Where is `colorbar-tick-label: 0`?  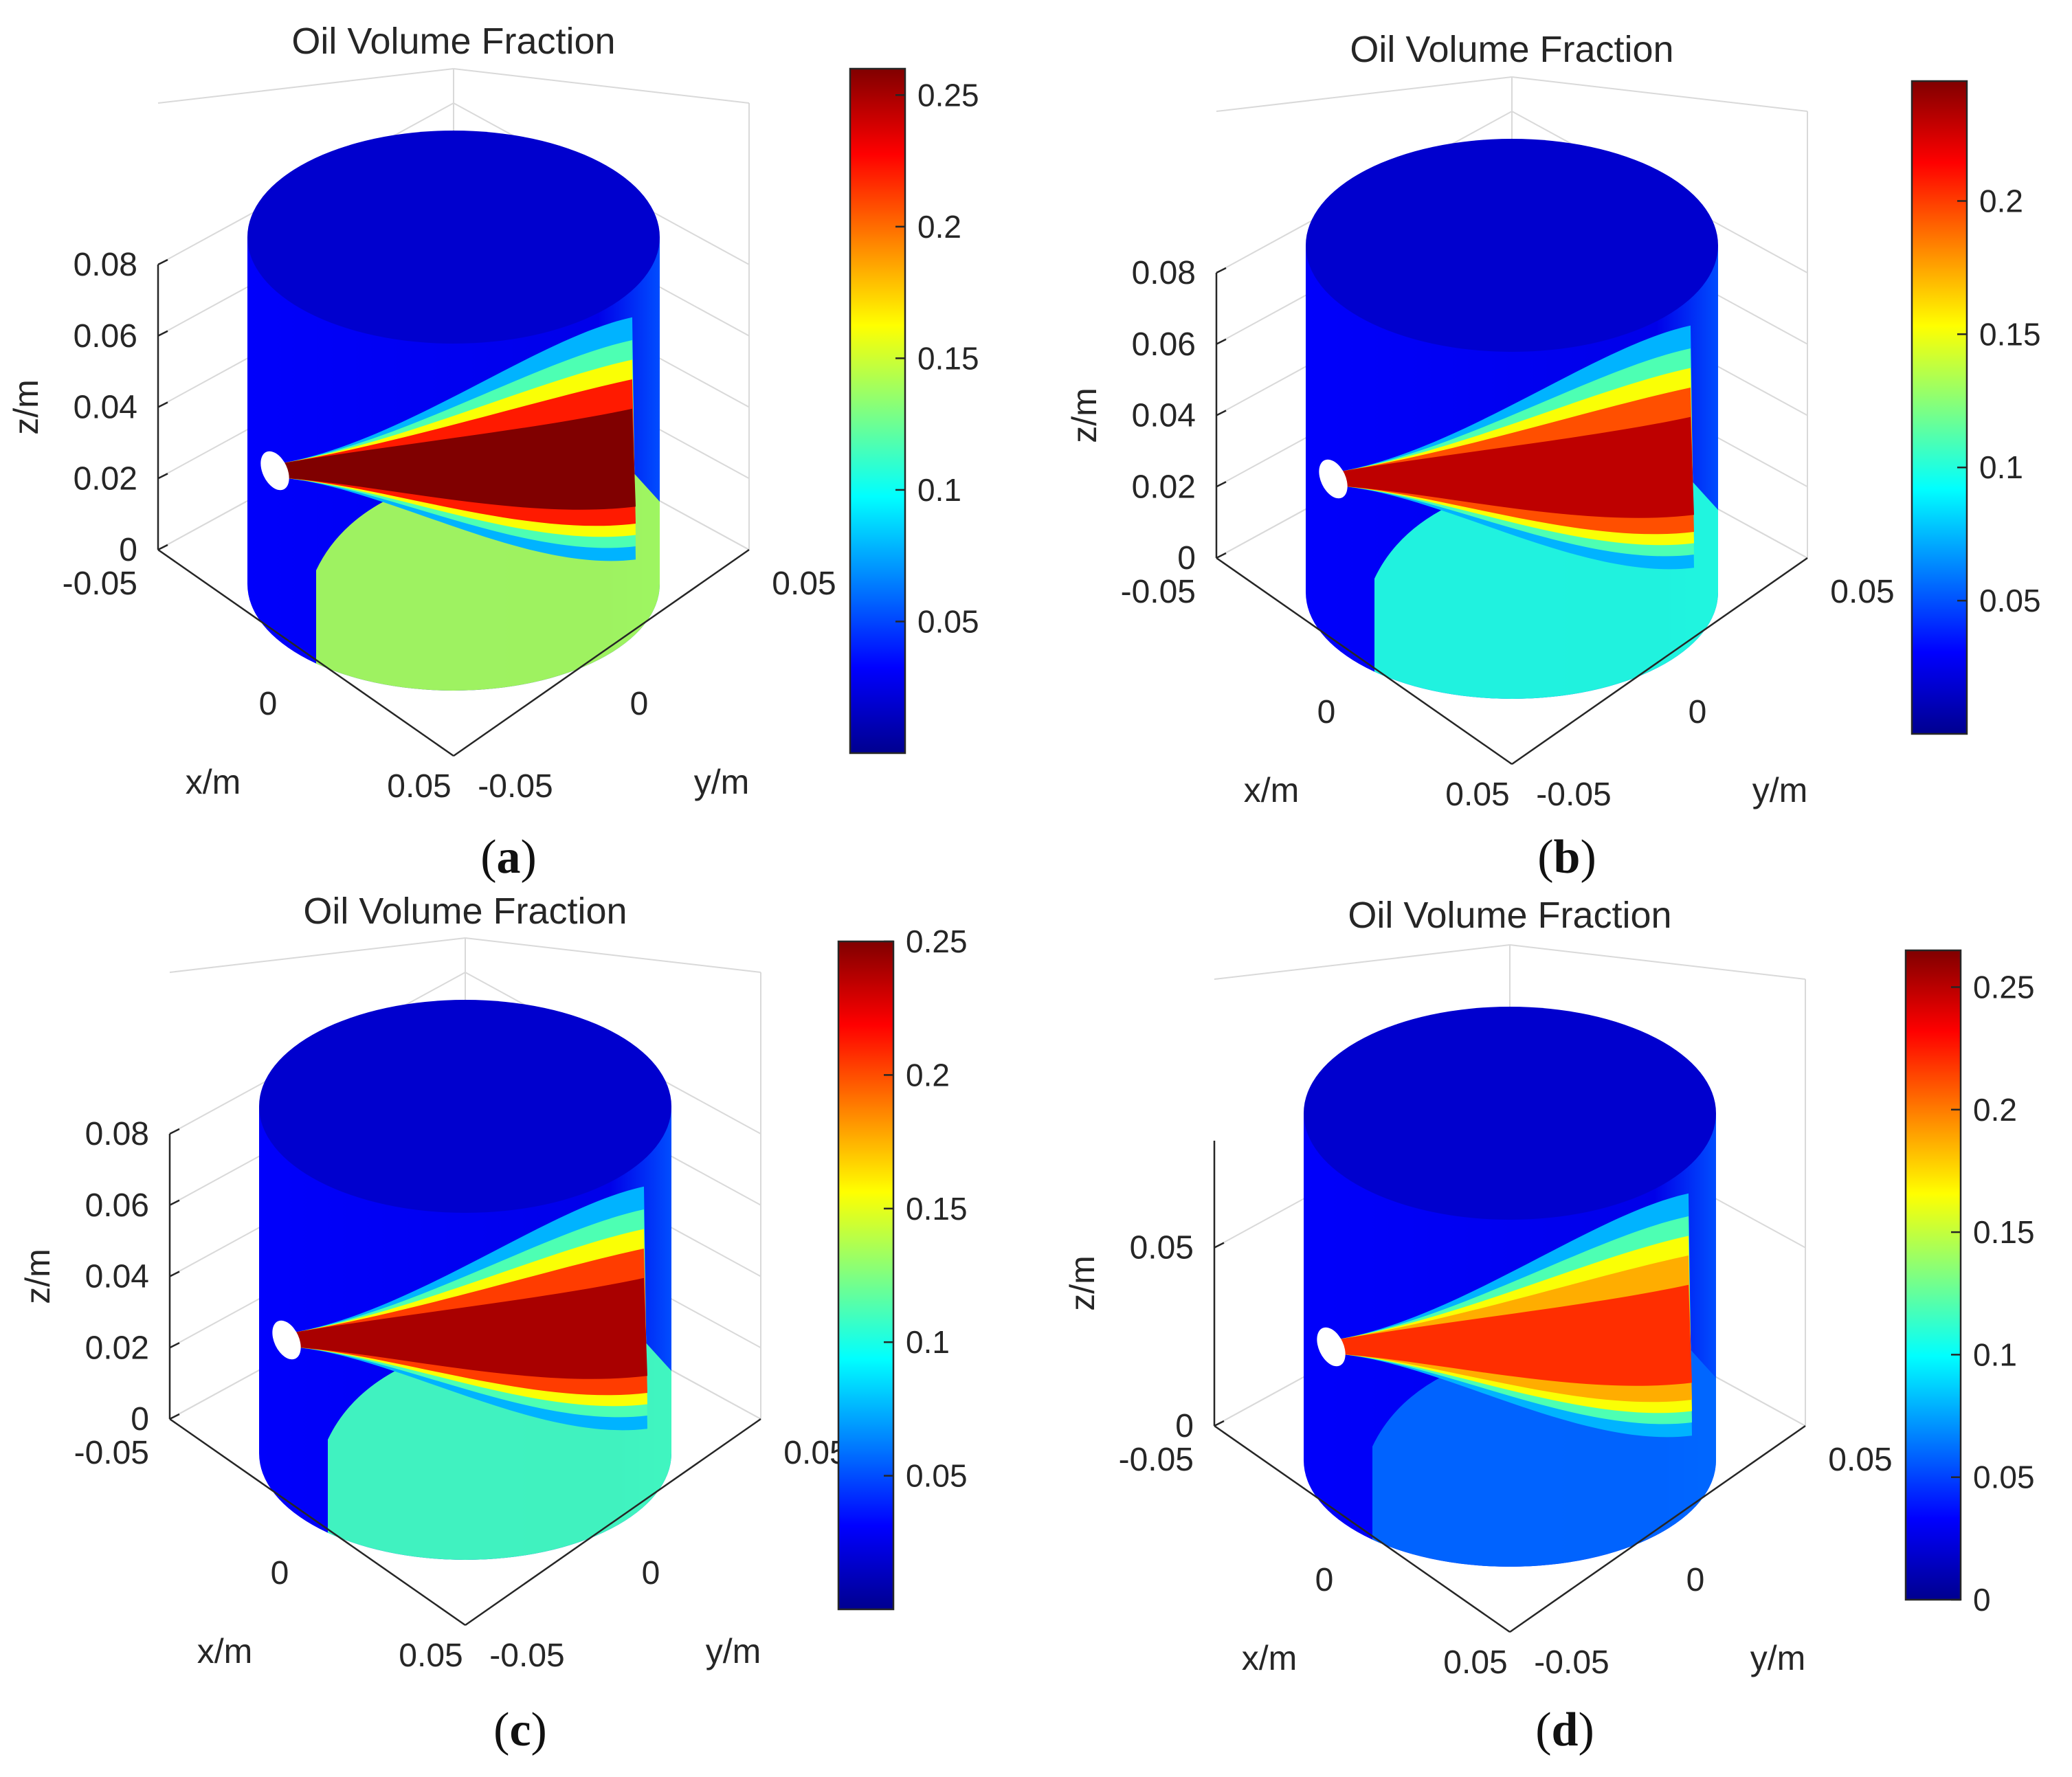
colorbar-tick-label: 0 is located at coordinates (1982, 1600).